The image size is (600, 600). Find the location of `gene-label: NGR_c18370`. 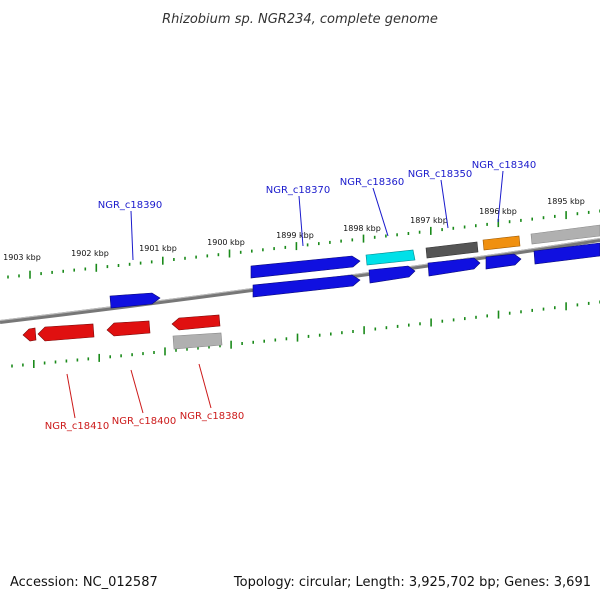

gene-label: NGR_c18370 is located at coordinates (298, 190).